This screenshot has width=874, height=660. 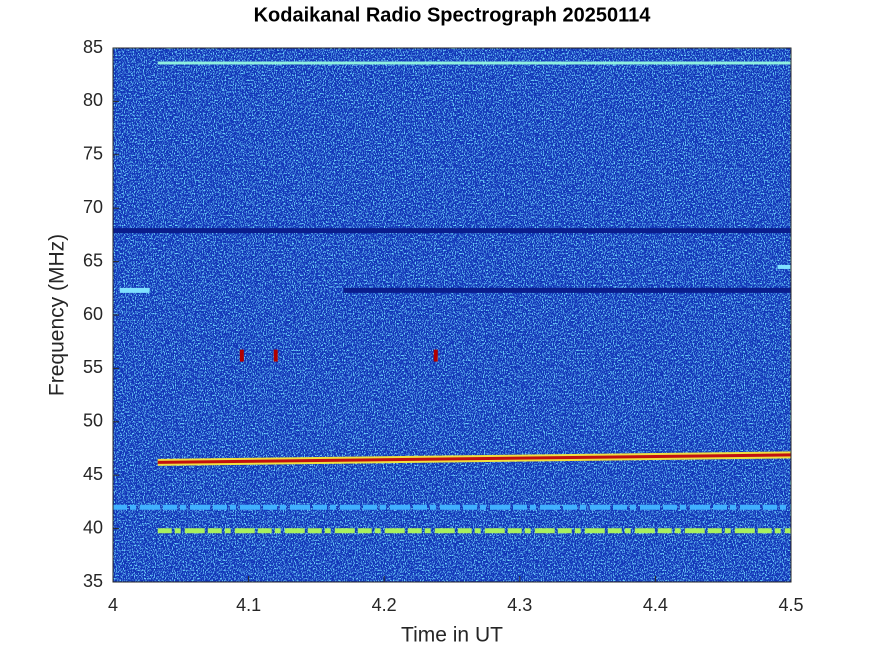 I want to click on y-axis-label: Frequency (MHz), so click(x=57, y=315).